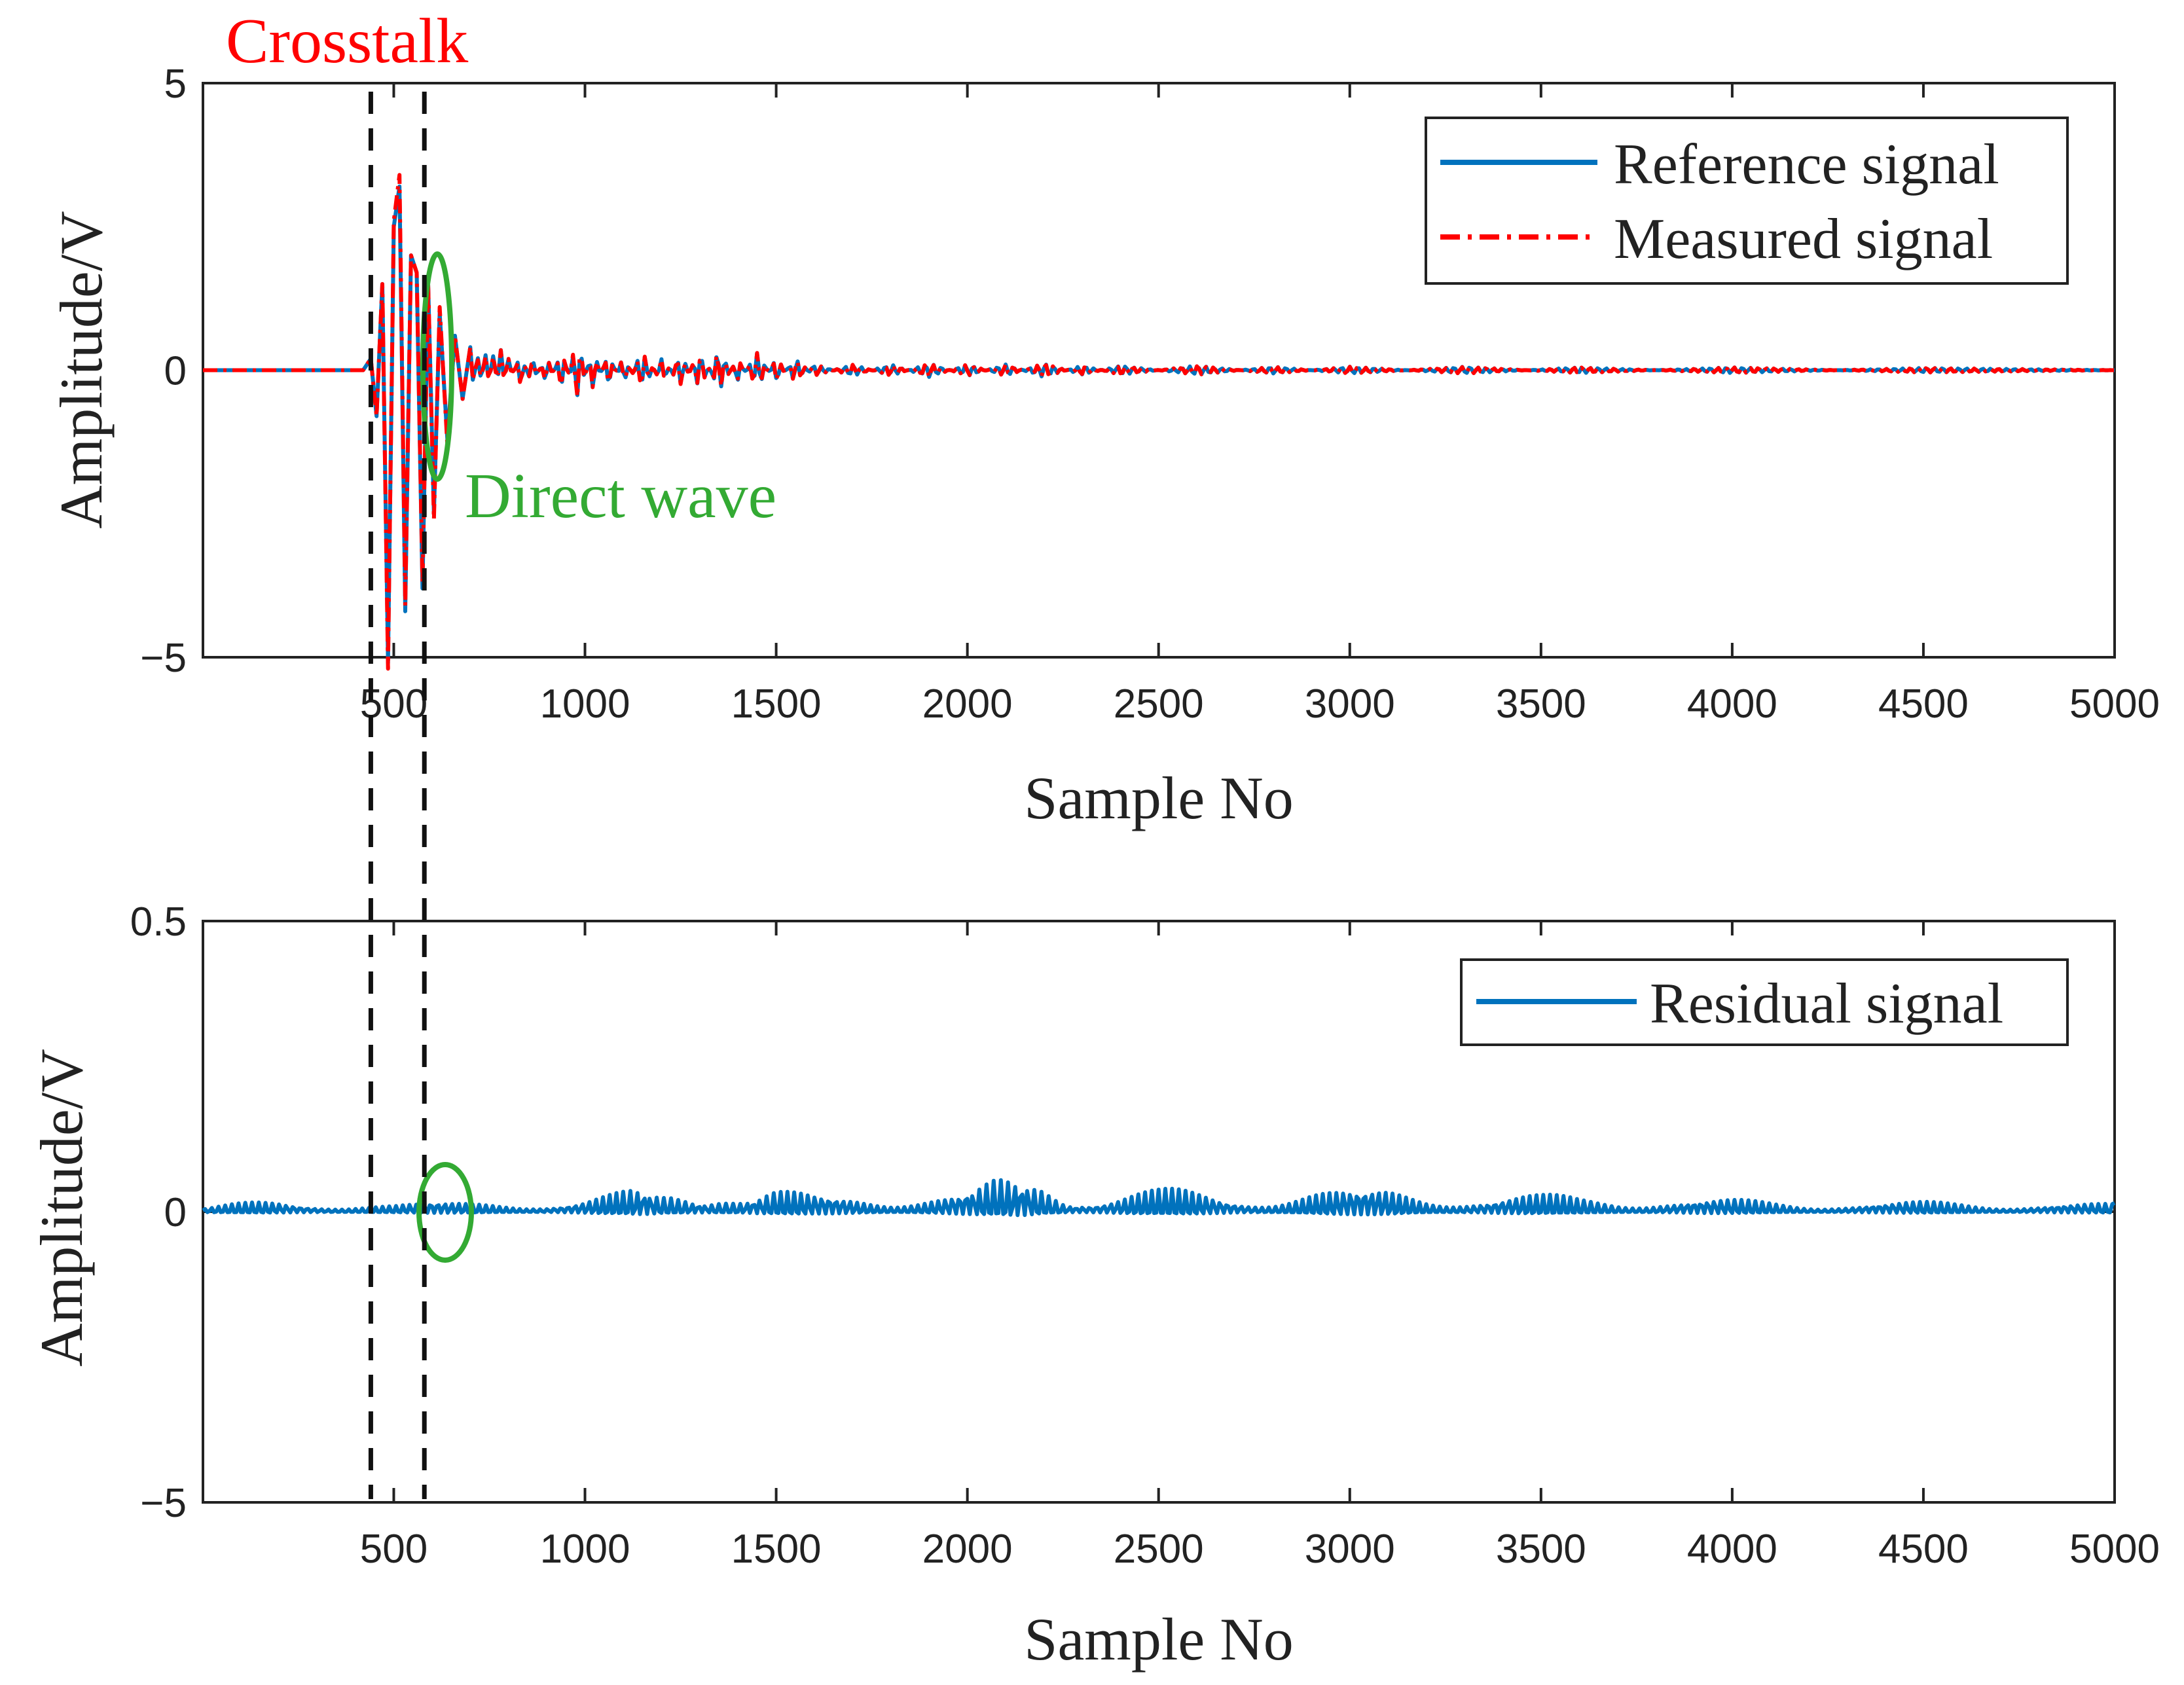 This screenshot has width=2184, height=1685. I want to click on bottom-series-group, so click(1159, 1198).